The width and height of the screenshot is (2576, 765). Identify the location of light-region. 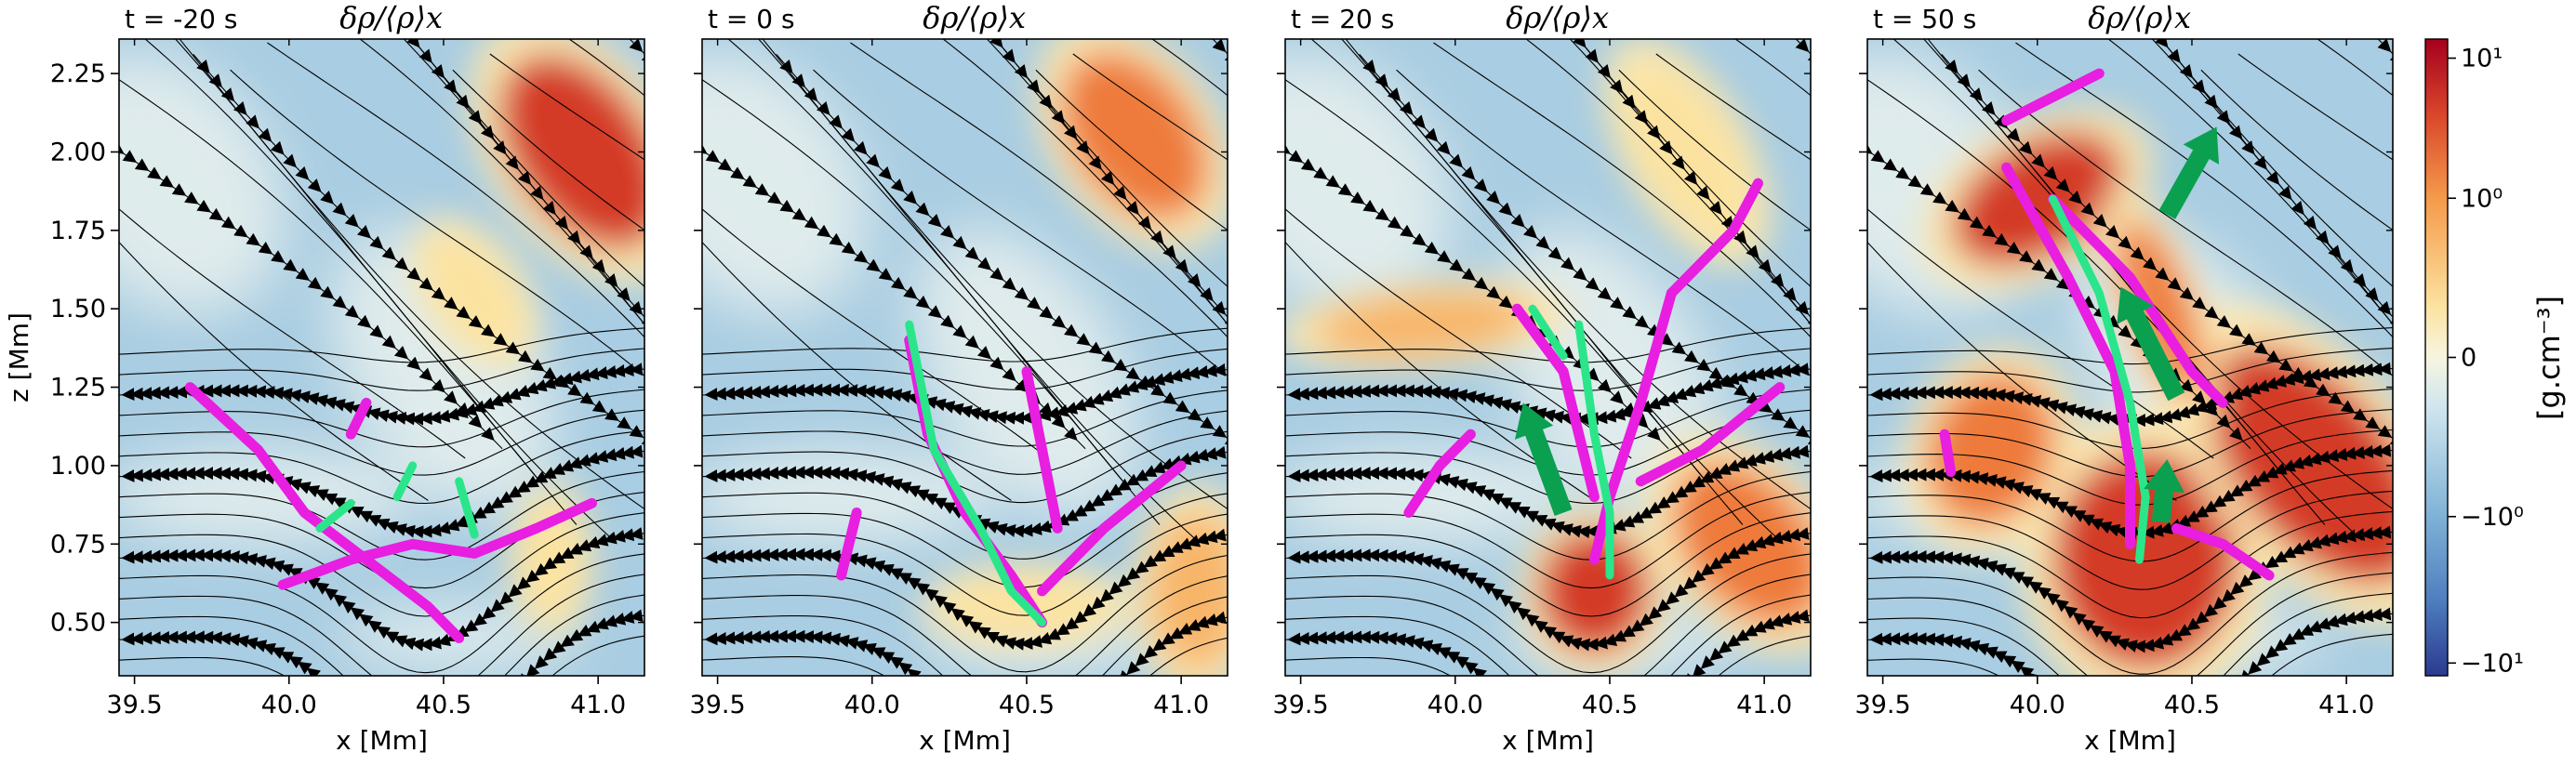
(840, 497).